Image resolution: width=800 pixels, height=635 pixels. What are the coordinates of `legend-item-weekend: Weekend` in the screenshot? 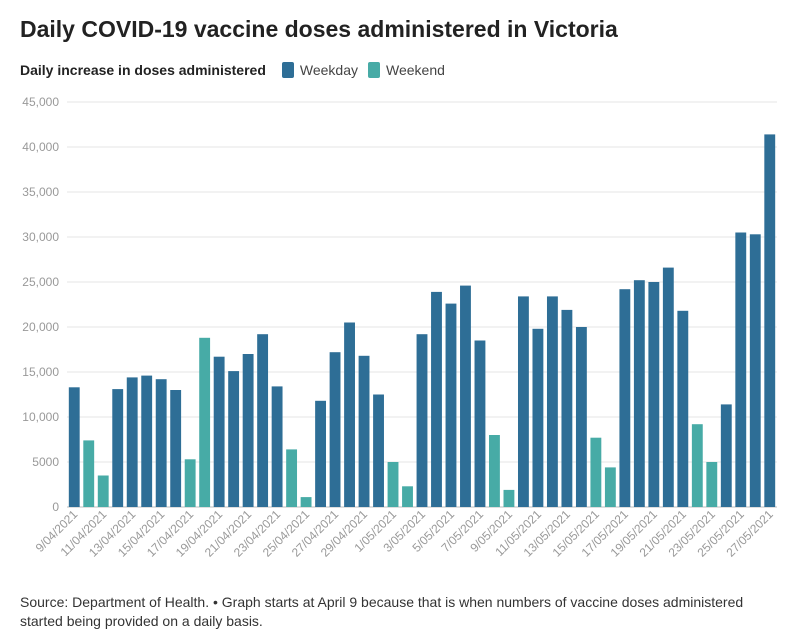 It's located at (406, 70).